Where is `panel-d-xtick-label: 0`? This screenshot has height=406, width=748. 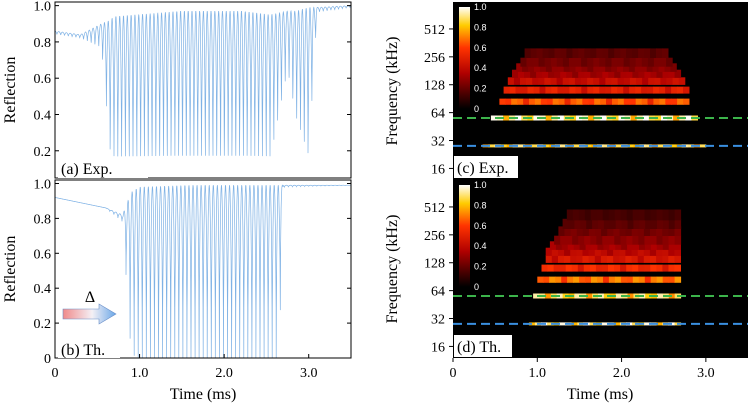
panel-d-xtick-label: 0 is located at coordinates (453, 373).